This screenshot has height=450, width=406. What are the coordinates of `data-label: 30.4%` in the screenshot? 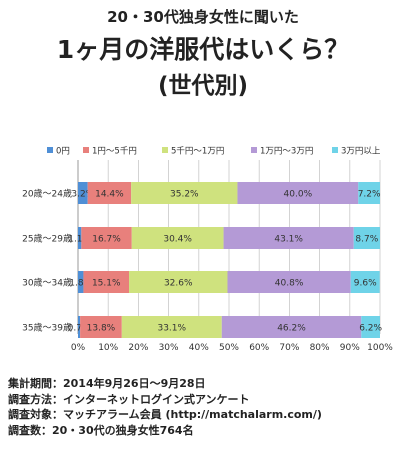 It's located at (177, 240).